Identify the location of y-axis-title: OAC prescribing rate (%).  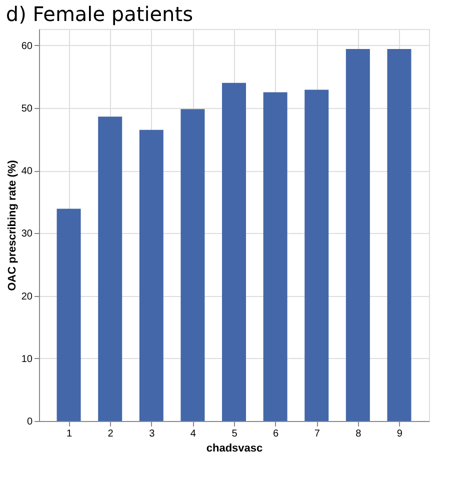
(12, 225).